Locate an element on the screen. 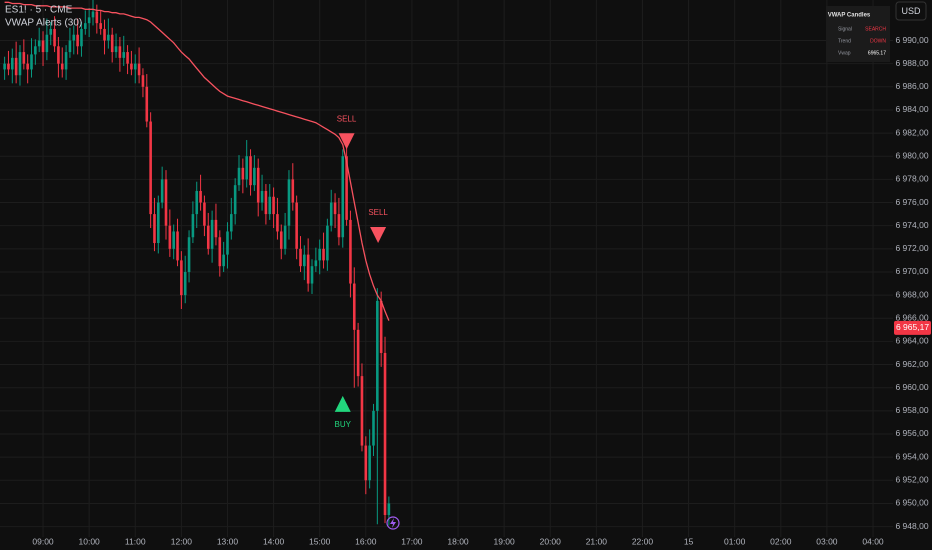  info-row-label: Trend is located at coordinates (844, 41).